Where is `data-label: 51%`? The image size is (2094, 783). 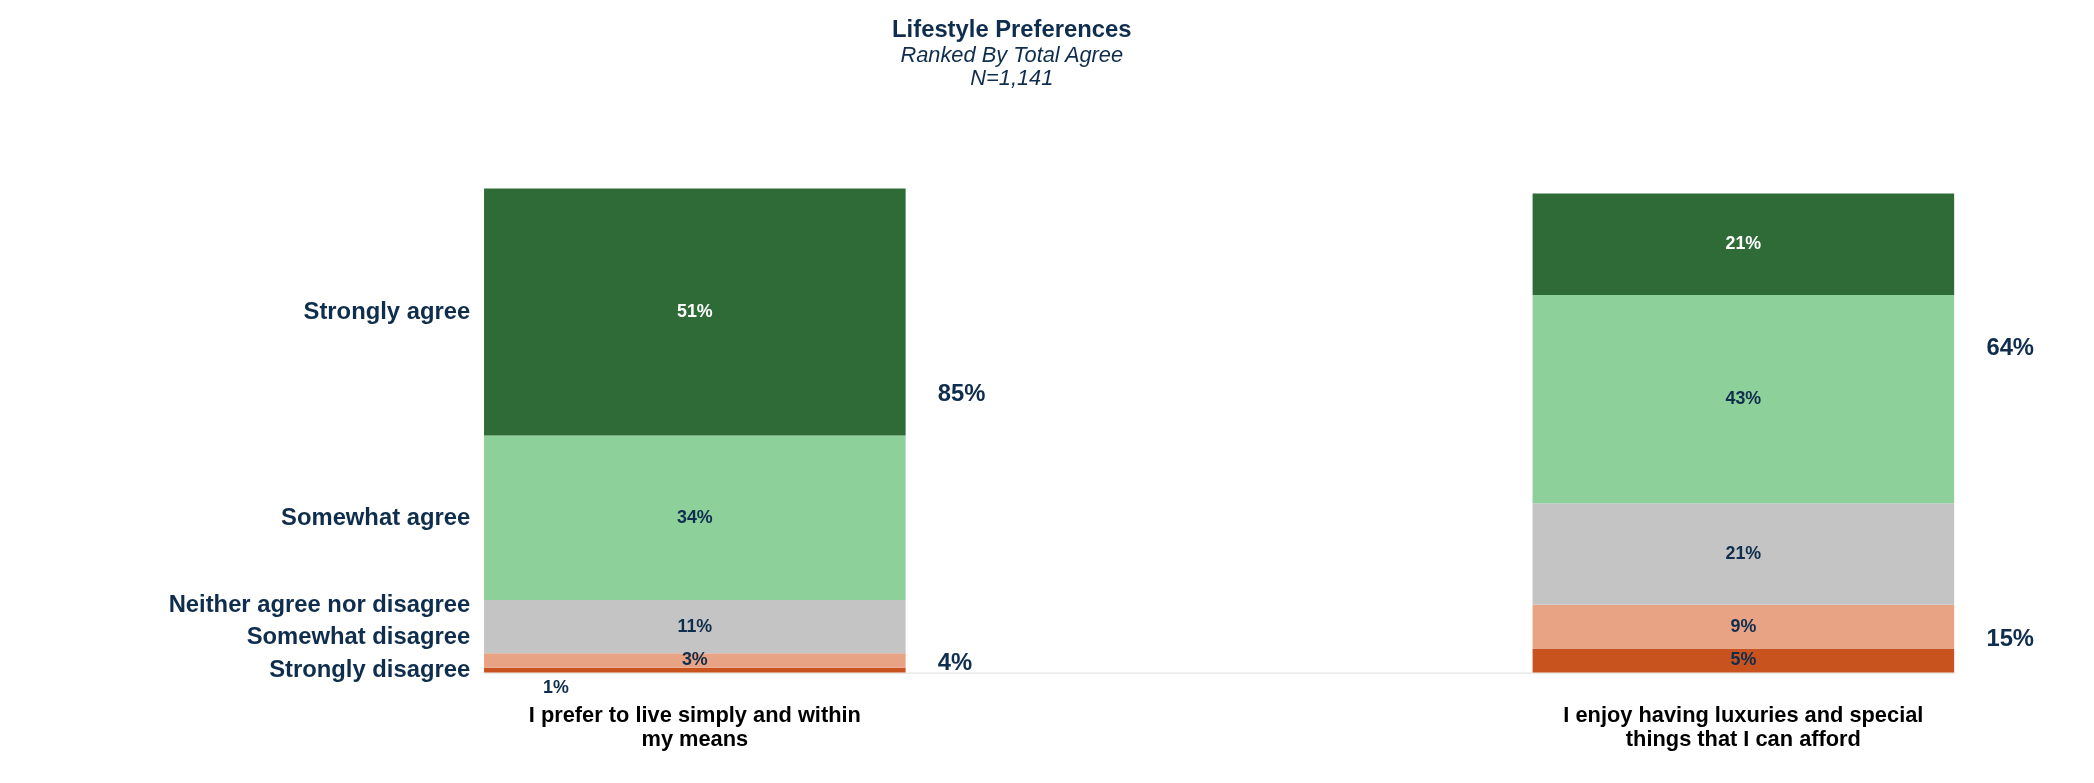 data-label: 51% is located at coordinates (694, 310).